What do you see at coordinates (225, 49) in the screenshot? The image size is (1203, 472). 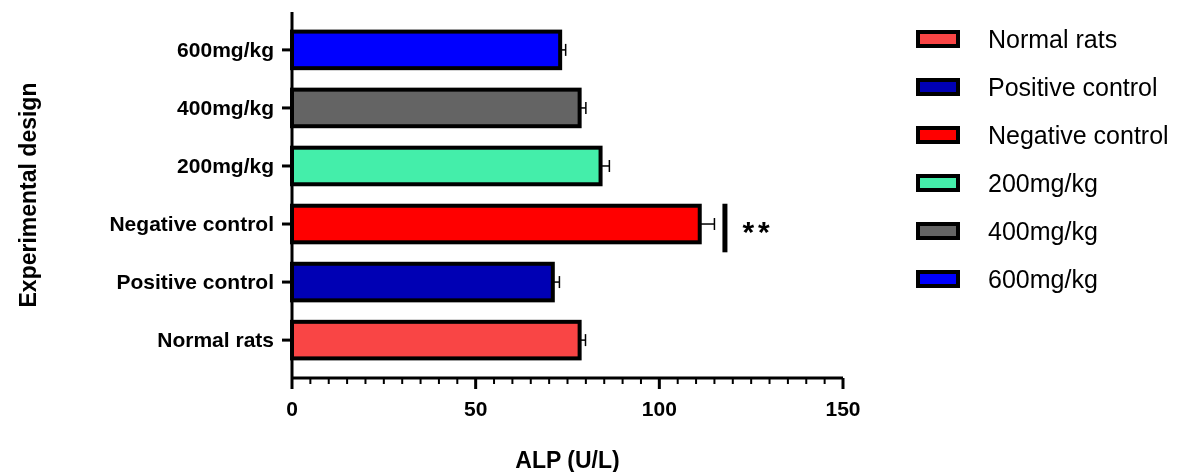 I see `y-tick-label: 600mg/kg` at bounding box center [225, 49].